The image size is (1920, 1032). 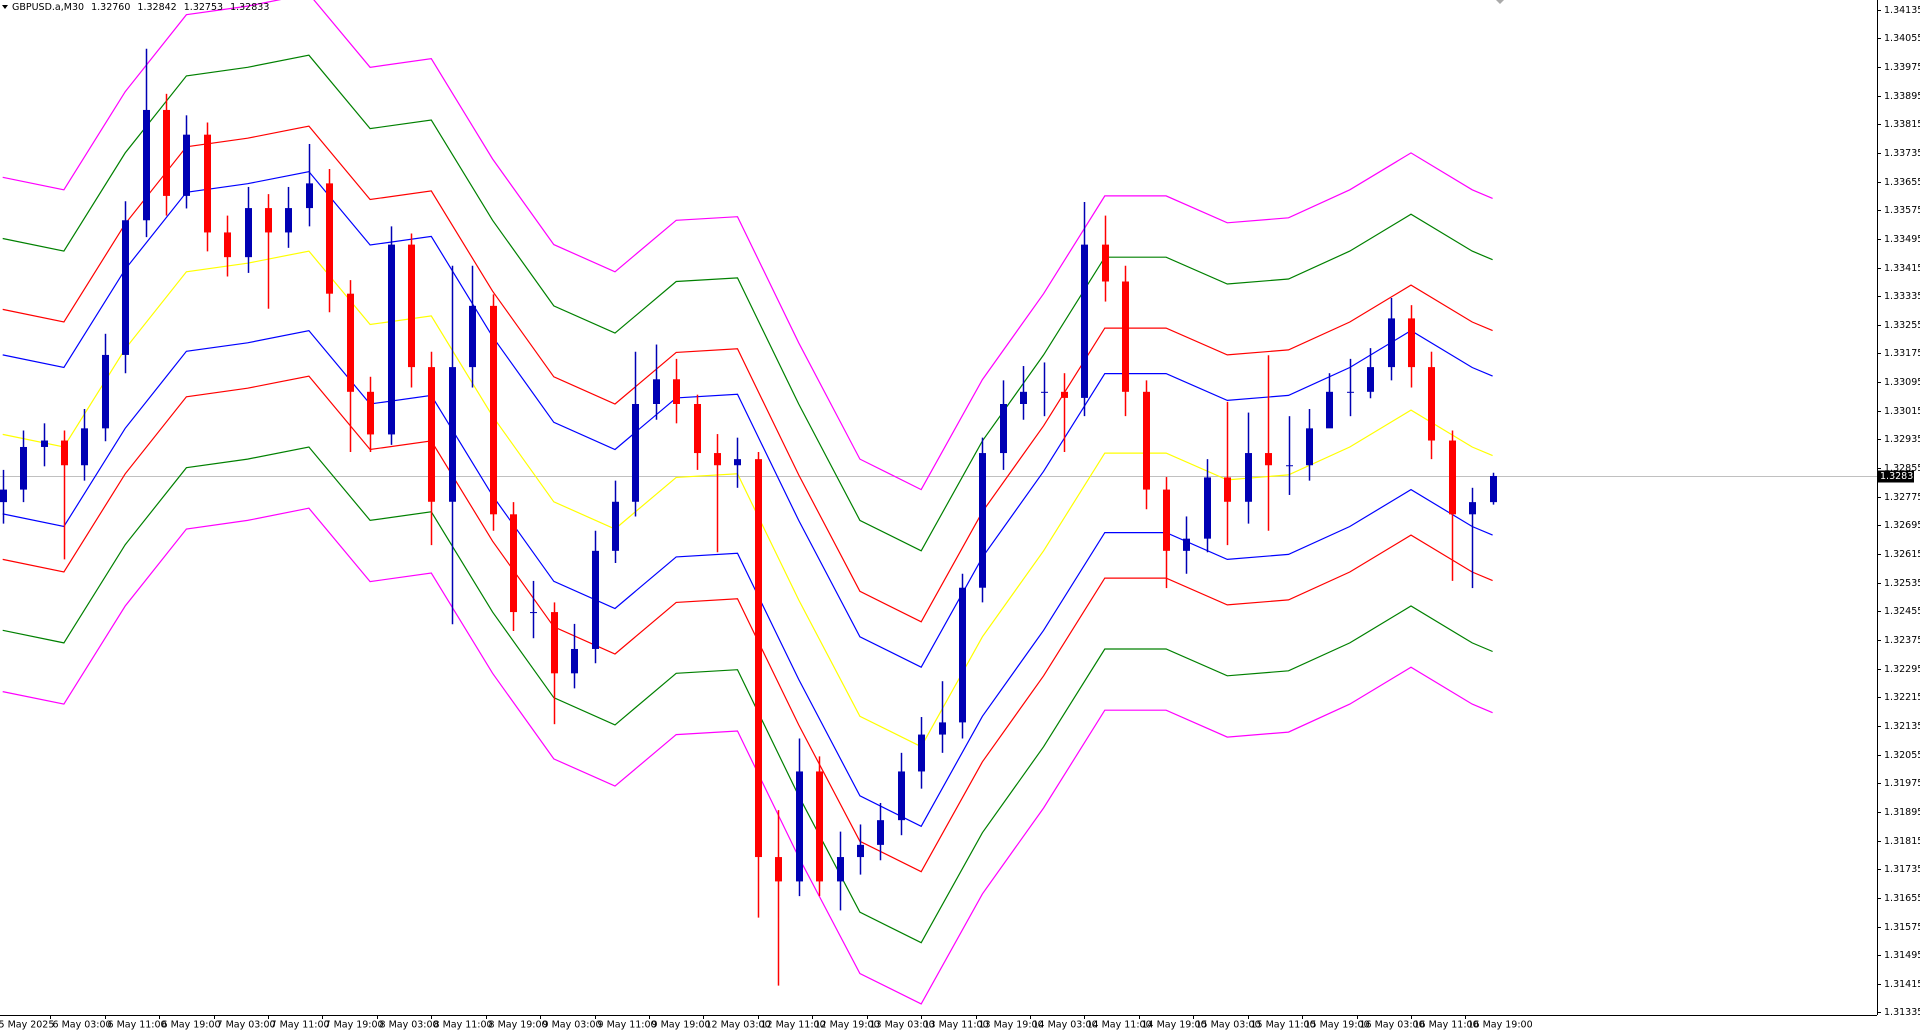 I want to click on x-tick-label: 14 May 11:00, so click(x=1119, y=1025).